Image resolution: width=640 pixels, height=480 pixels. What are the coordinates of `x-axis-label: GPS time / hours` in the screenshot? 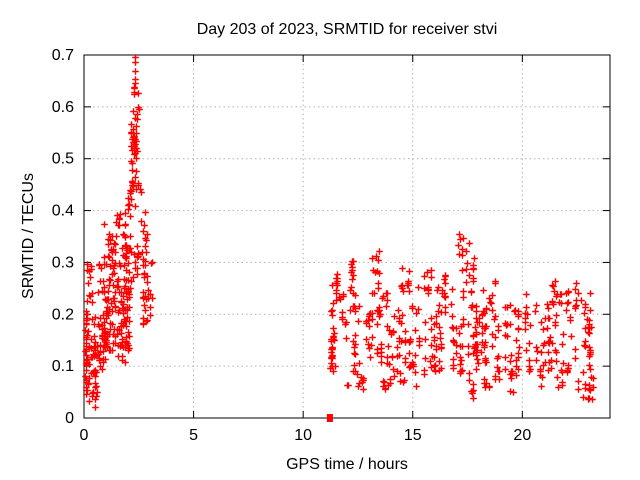 It's located at (347, 464).